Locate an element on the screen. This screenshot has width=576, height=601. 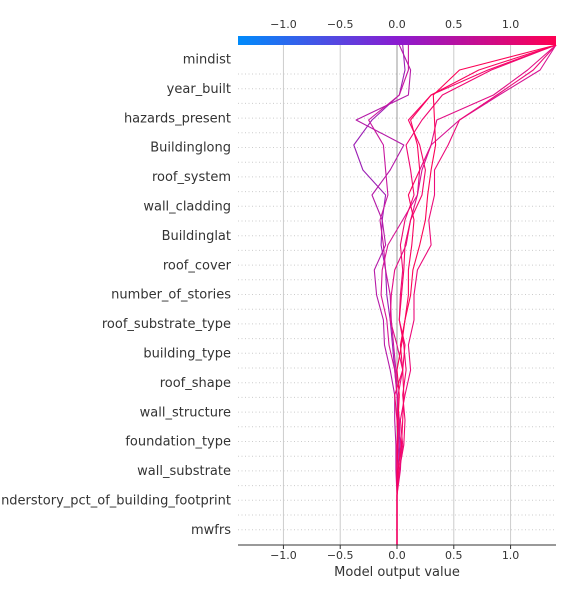
feature-label: foundation_type is located at coordinates (178, 442).